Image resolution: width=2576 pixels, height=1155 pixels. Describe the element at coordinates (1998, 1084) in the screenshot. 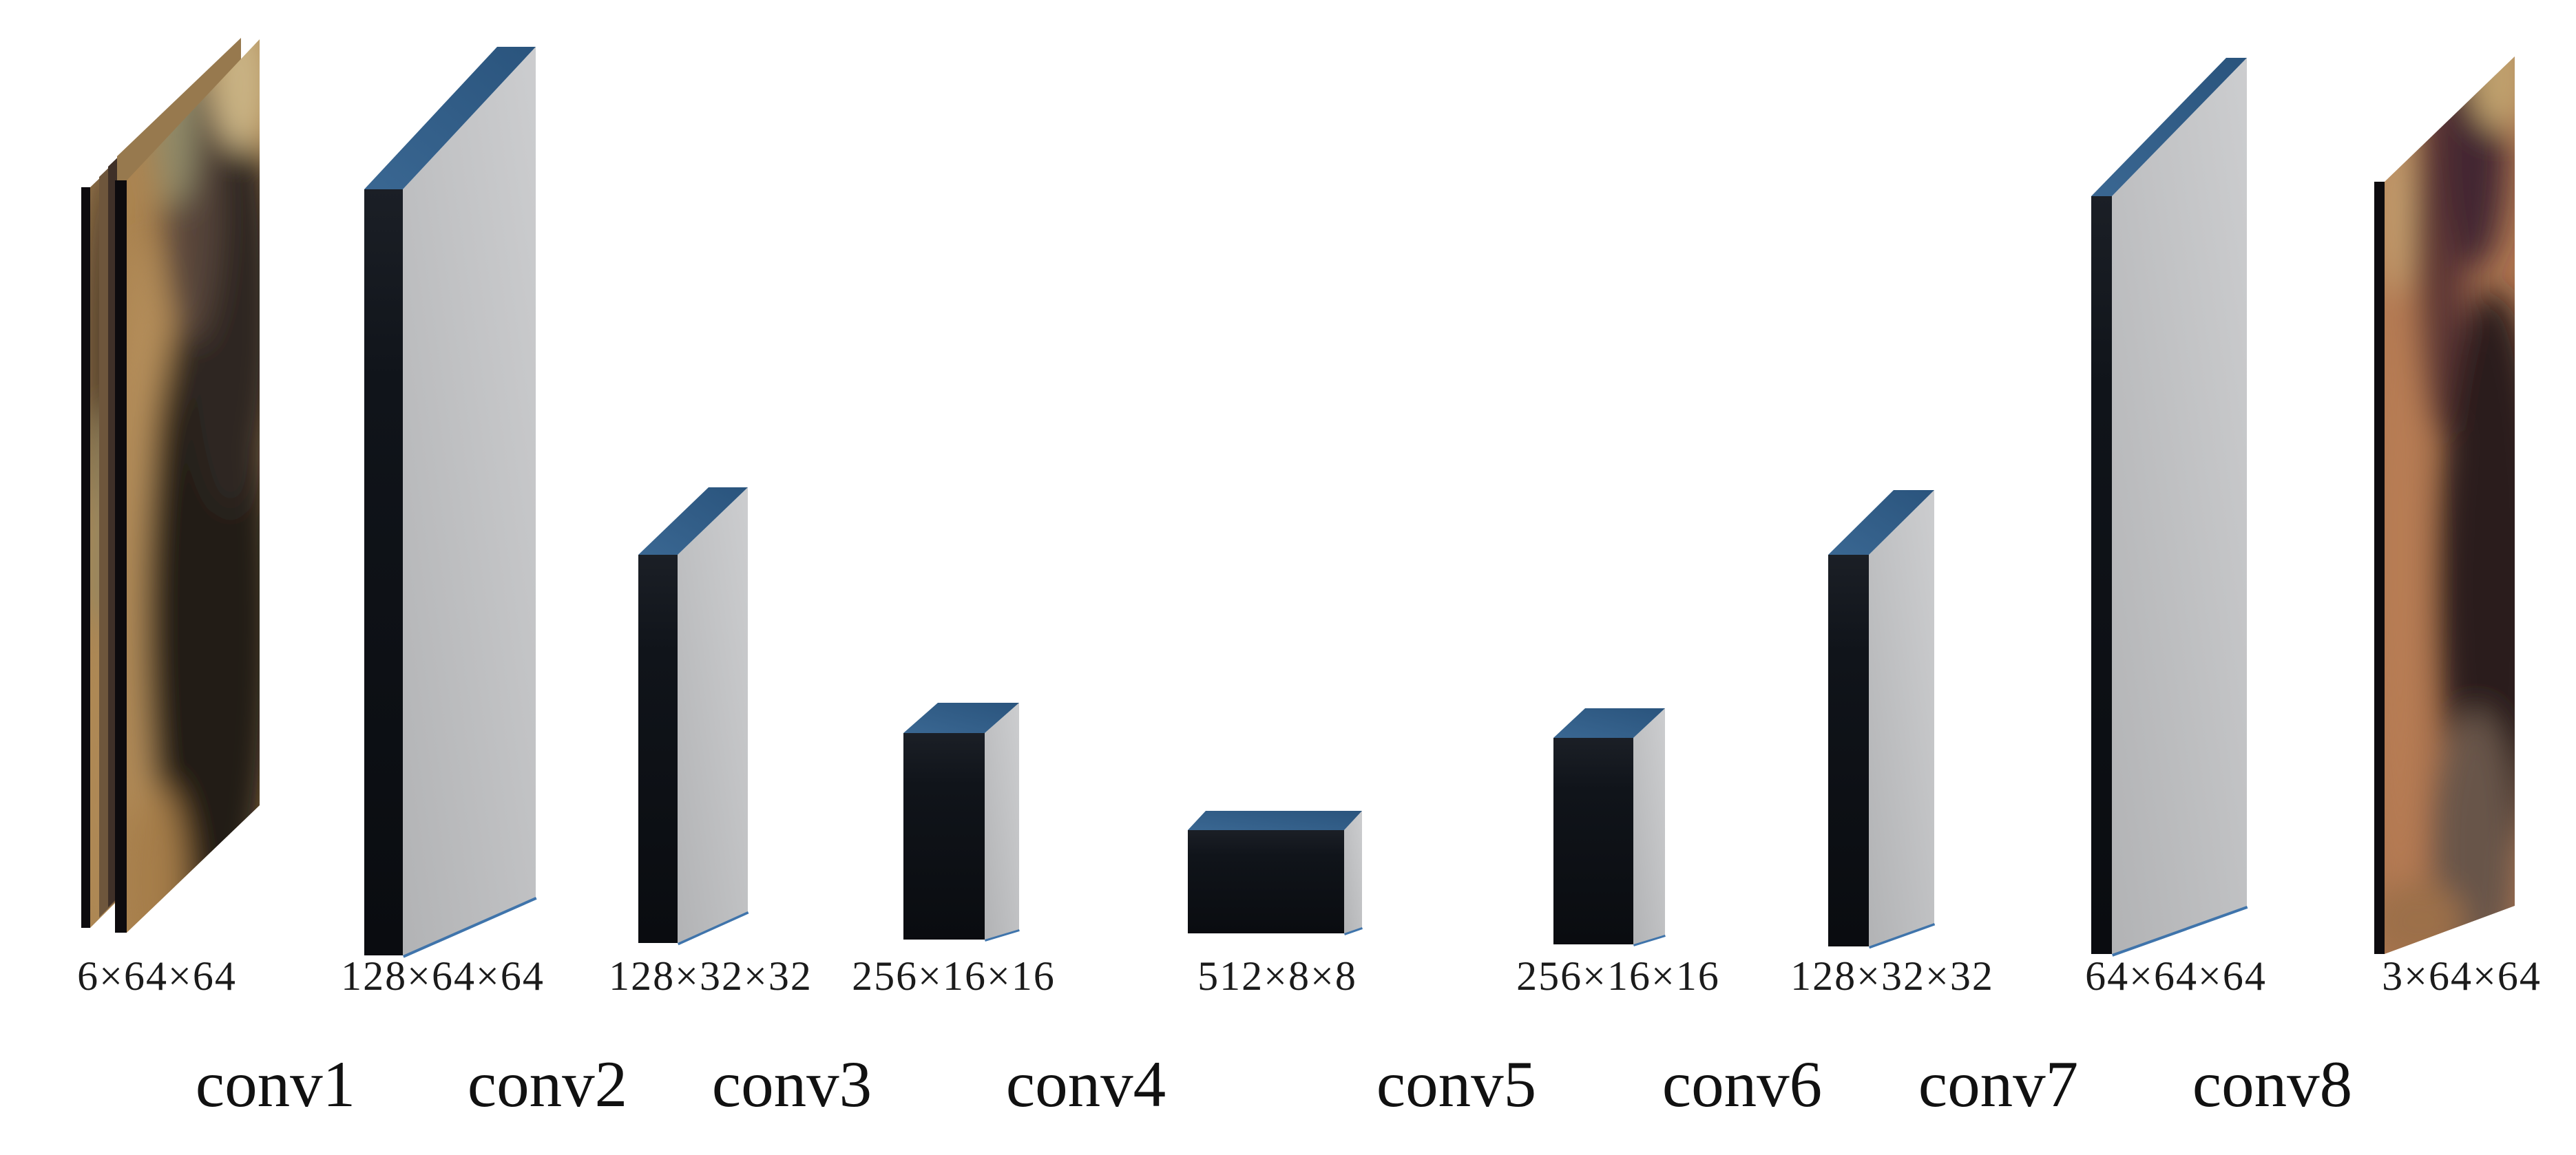

I see `conv7-label: conv7` at that location.